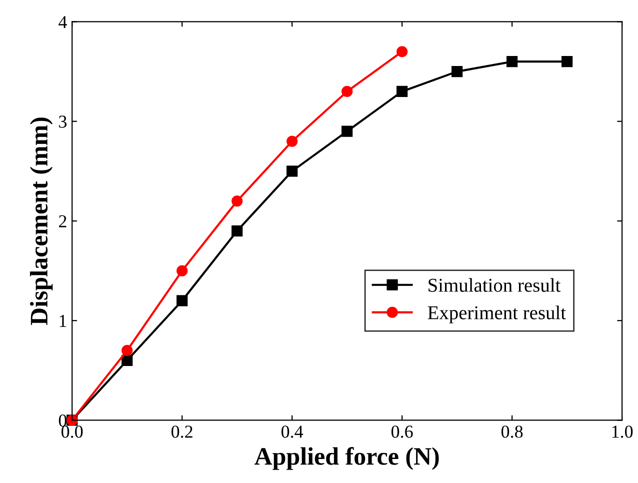  What do you see at coordinates (72, 432) in the screenshot?
I see `x-tick-label: 0.0` at bounding box center [72, 432].